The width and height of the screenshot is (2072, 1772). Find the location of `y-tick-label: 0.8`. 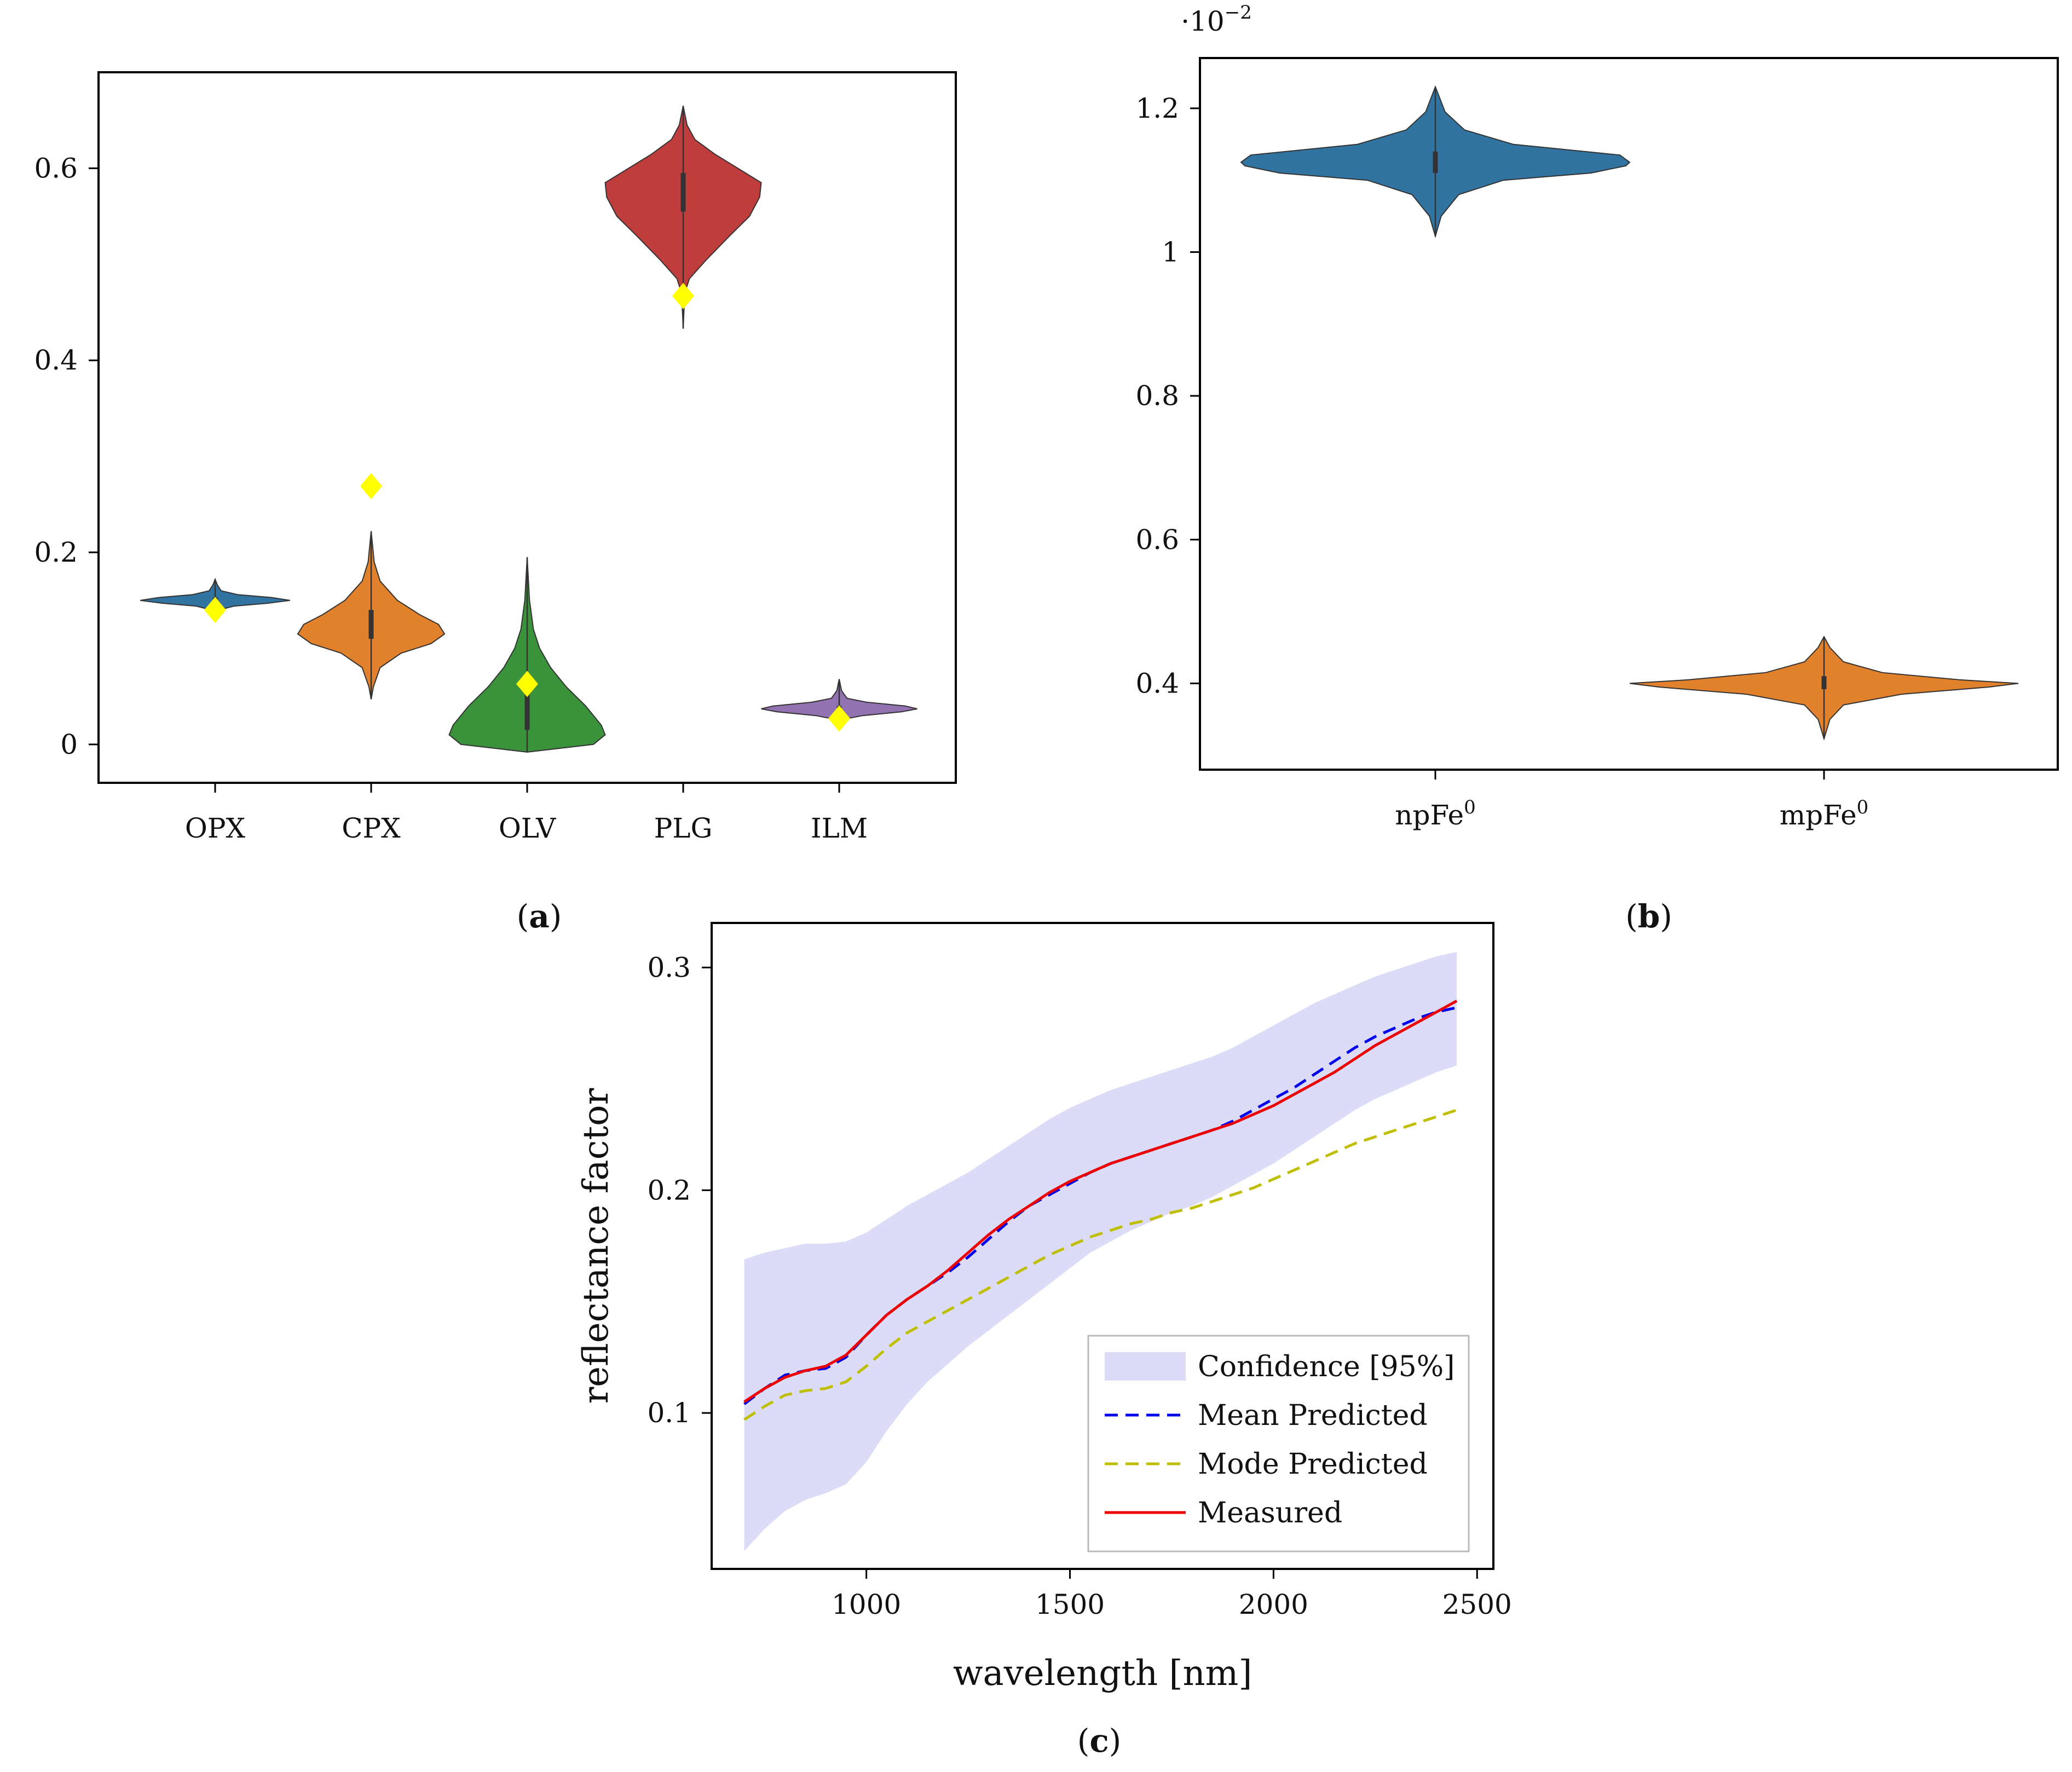

y-tick-label: 0.8 is located at coordinates (1157, 396).